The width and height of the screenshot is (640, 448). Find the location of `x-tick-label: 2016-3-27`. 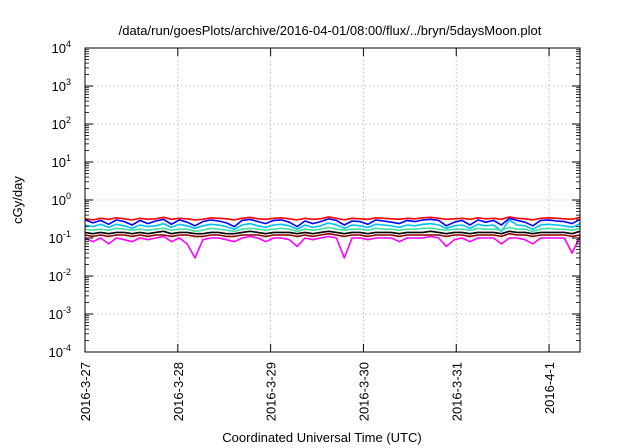

x-tick-label: 2016-3-27 is located at coordinates (85, 391).